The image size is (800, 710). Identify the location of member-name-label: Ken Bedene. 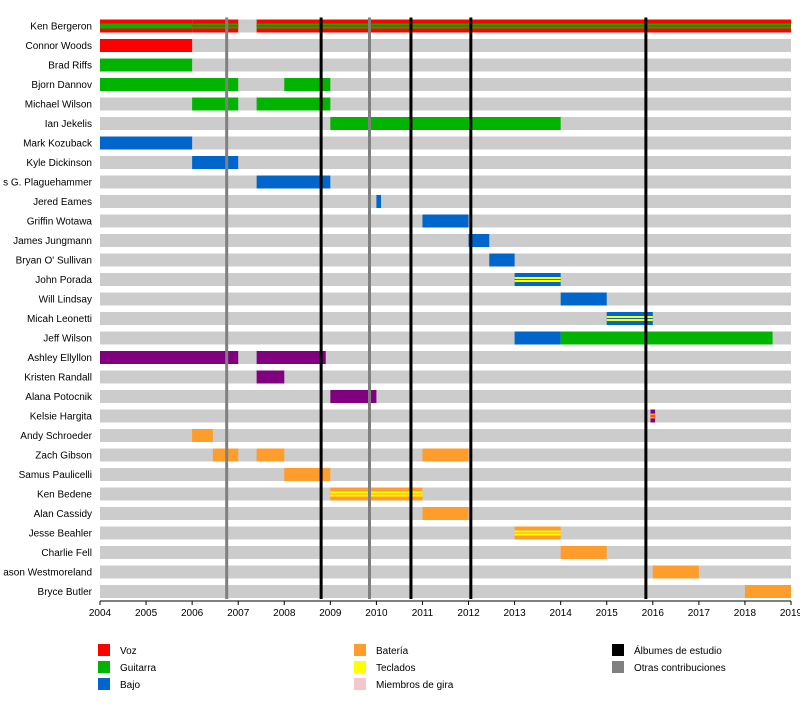
(64, 495).